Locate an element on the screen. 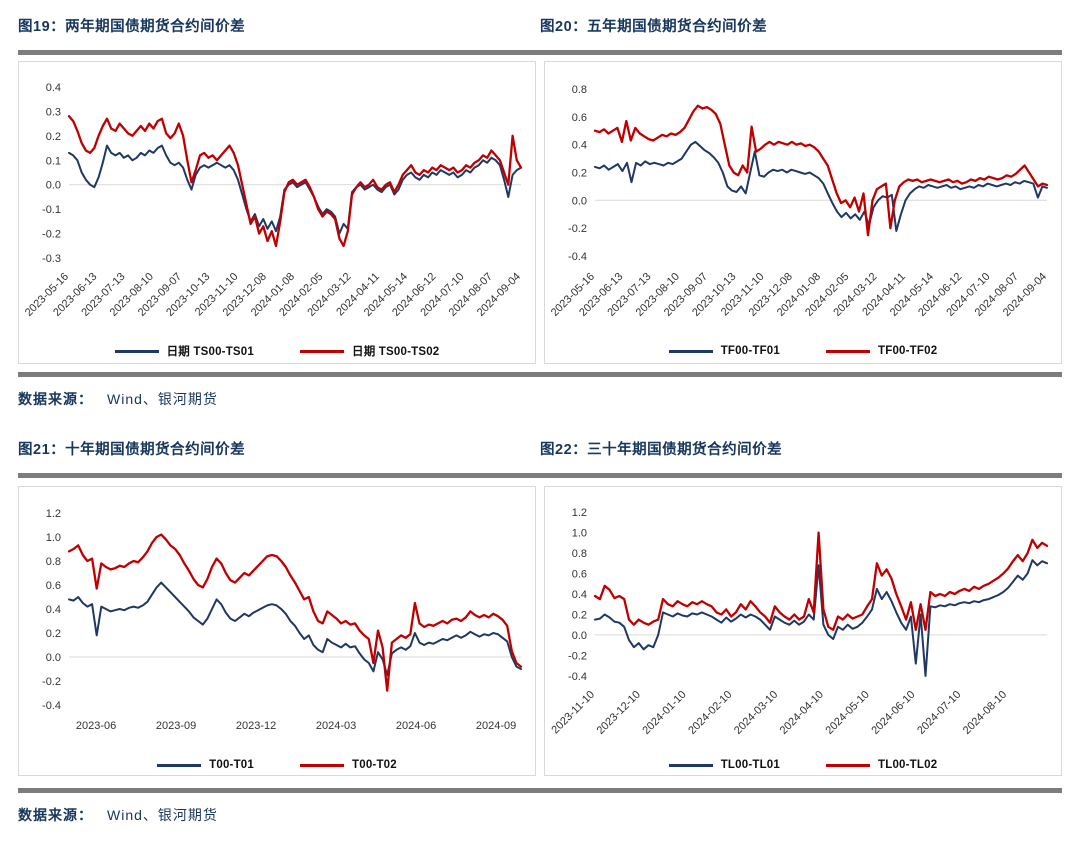  legend-label: 日期 TS00-TS01 is located at coordinates (210, 352).